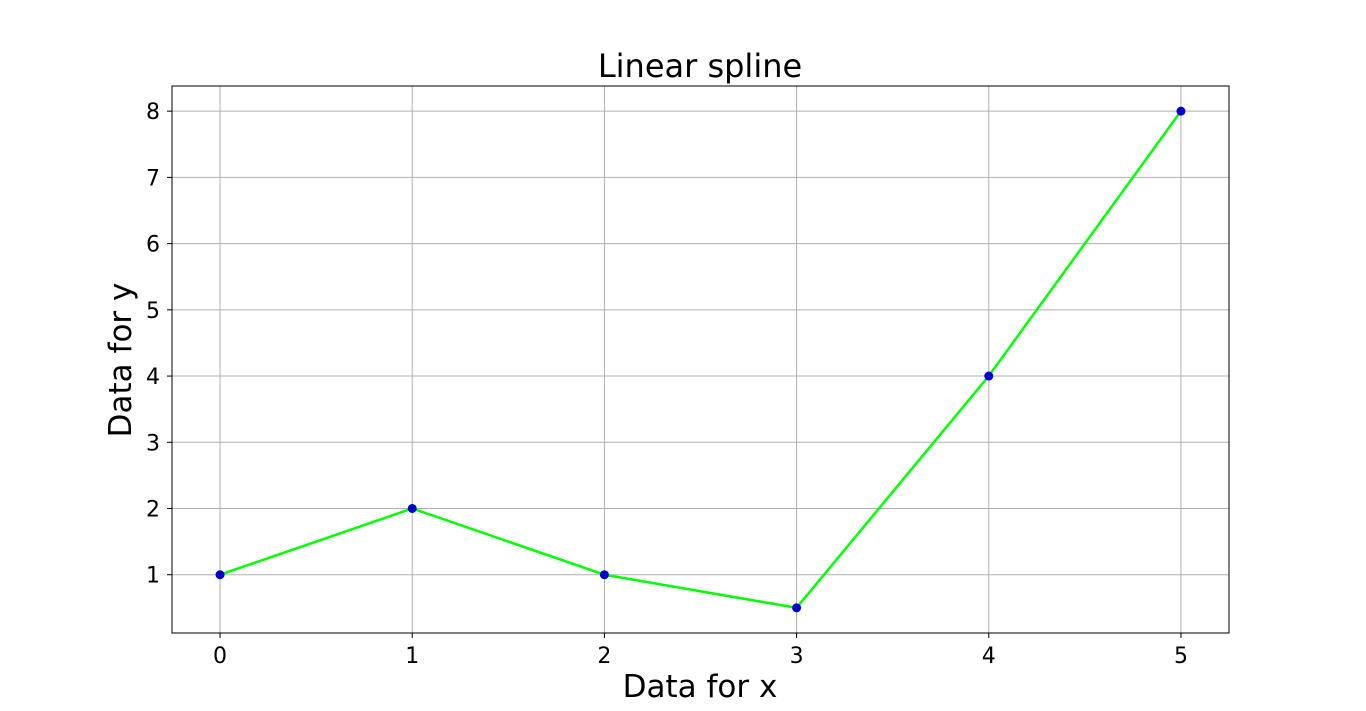 Image resolution: width=1366 pixels, height=711 pixels. What do you see at coordinates (604, 656) in the screenshot?
I see `x-tick-label: 2` at bounding box center [604, 656].